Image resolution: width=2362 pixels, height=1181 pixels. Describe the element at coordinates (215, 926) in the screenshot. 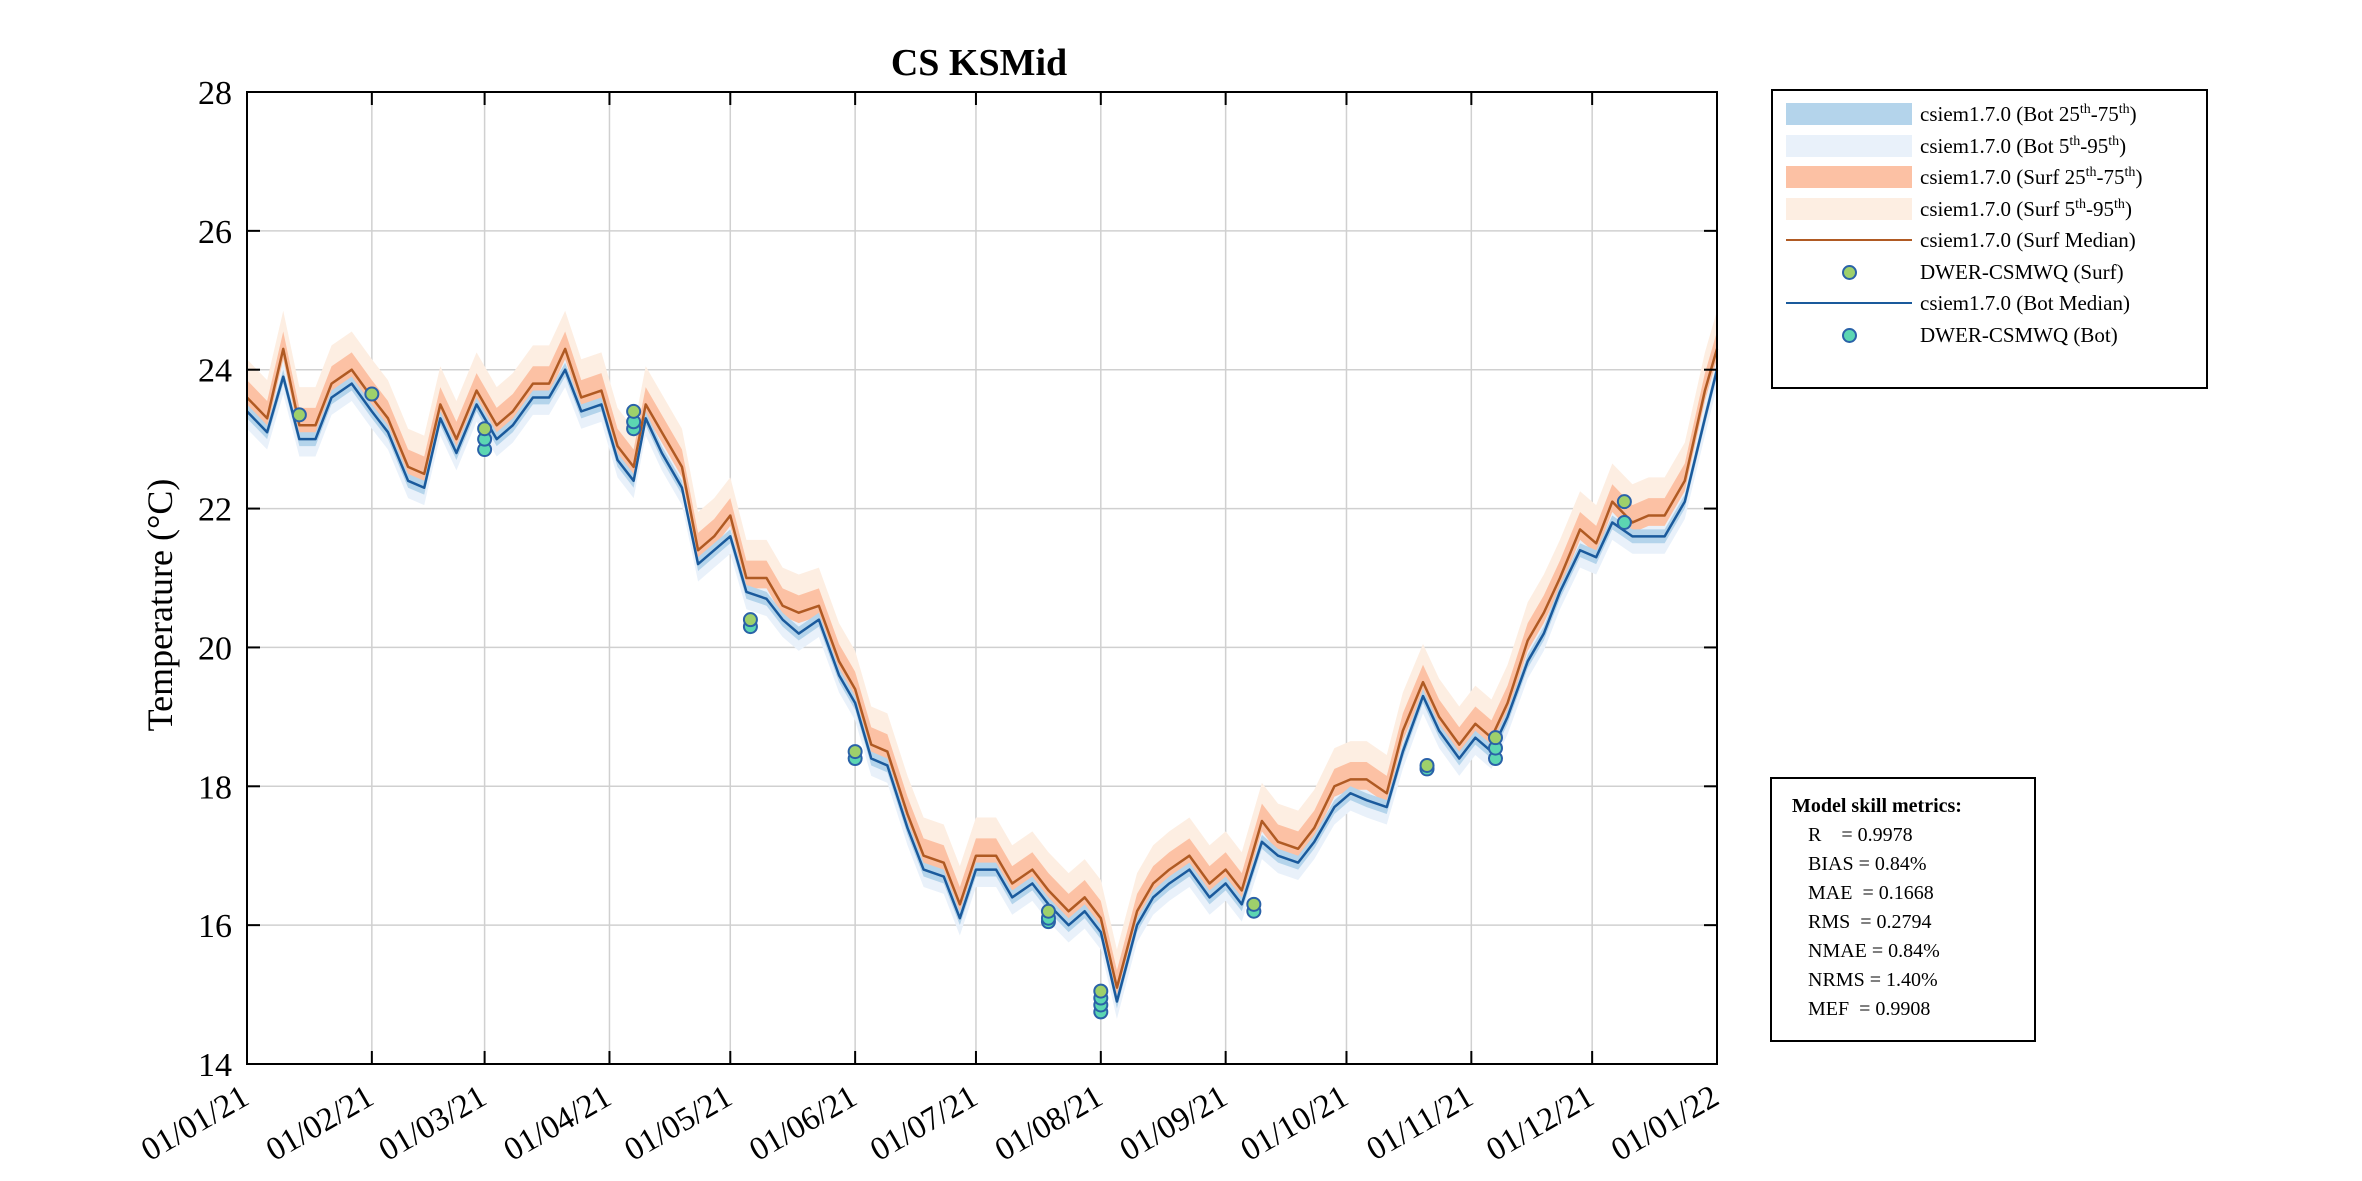

I see `y-tick-label: 16` at that location.